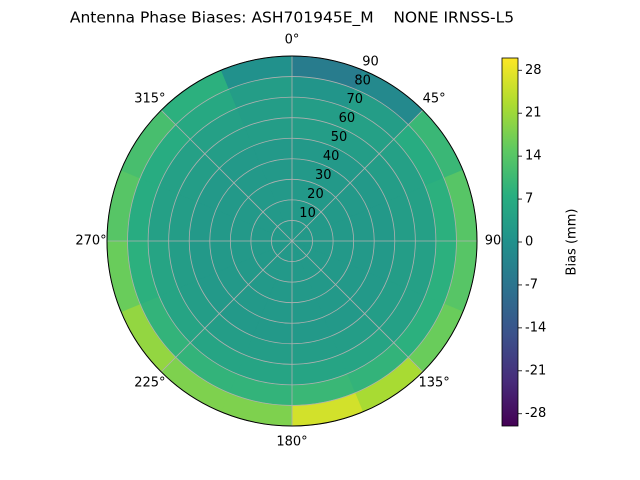  What do you see at coordinates (315, 194) in the screenshot?
I see `radial-tick-label: 20` at bounding box center [315, 194].